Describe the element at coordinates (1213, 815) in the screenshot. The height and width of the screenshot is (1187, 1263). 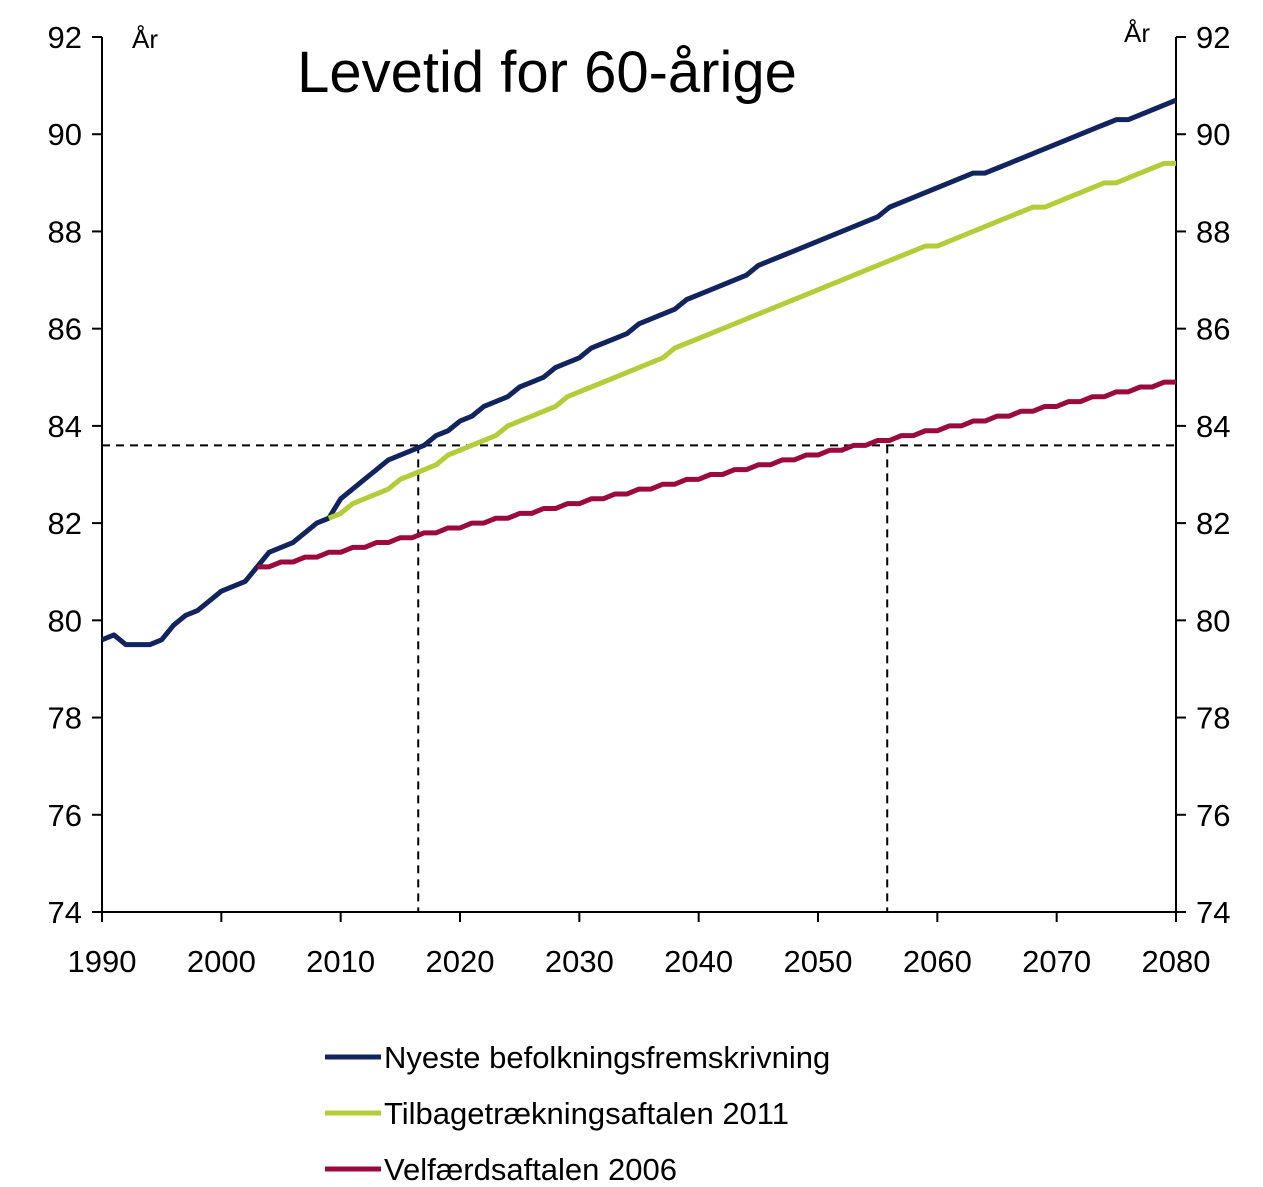
I see `y2-tick-label: 76` at that location.